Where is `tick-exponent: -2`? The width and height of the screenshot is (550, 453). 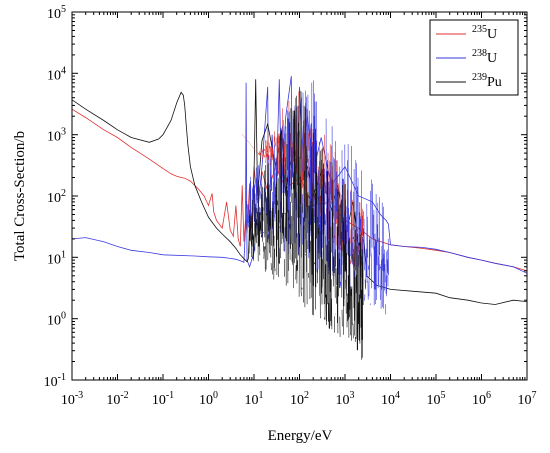
tick-exponent: -2 is located at coordinates (124, 395).